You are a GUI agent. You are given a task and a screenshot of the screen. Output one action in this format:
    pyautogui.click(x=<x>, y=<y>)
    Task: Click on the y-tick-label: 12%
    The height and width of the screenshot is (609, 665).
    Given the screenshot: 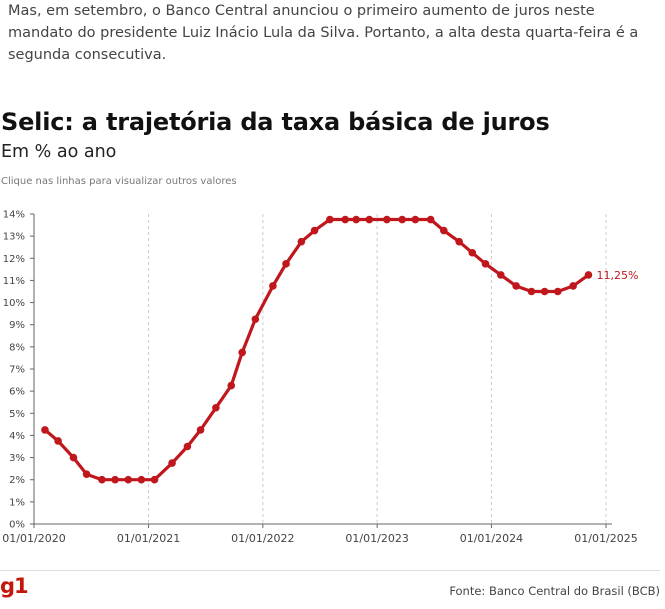 What is the action you would take?
    pyautogui.click(x=14, y=259)
    